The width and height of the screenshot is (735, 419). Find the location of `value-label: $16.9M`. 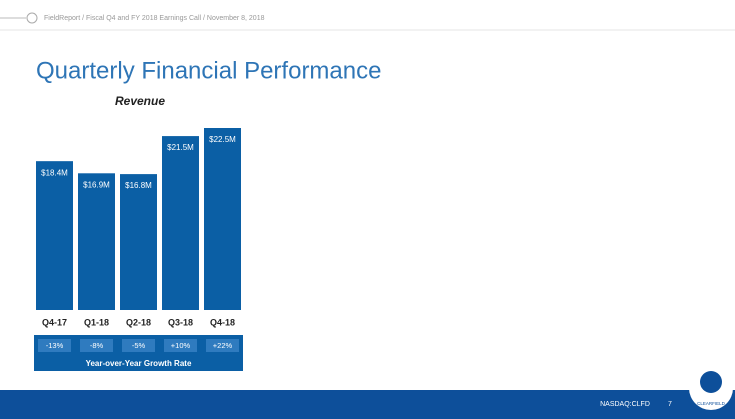

value-label: $16.9M is located at coordinates (96, 184).